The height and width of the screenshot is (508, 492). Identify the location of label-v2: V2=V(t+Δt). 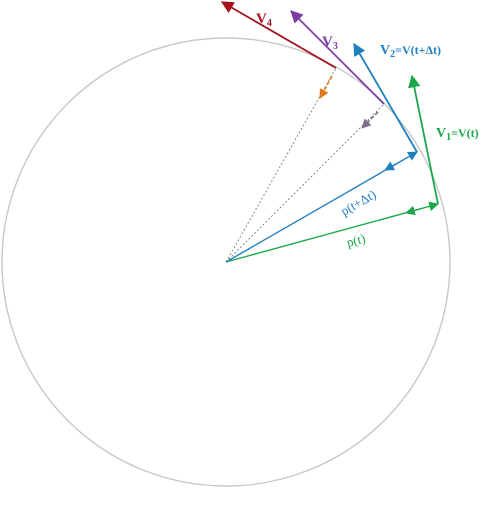
(410, 51).